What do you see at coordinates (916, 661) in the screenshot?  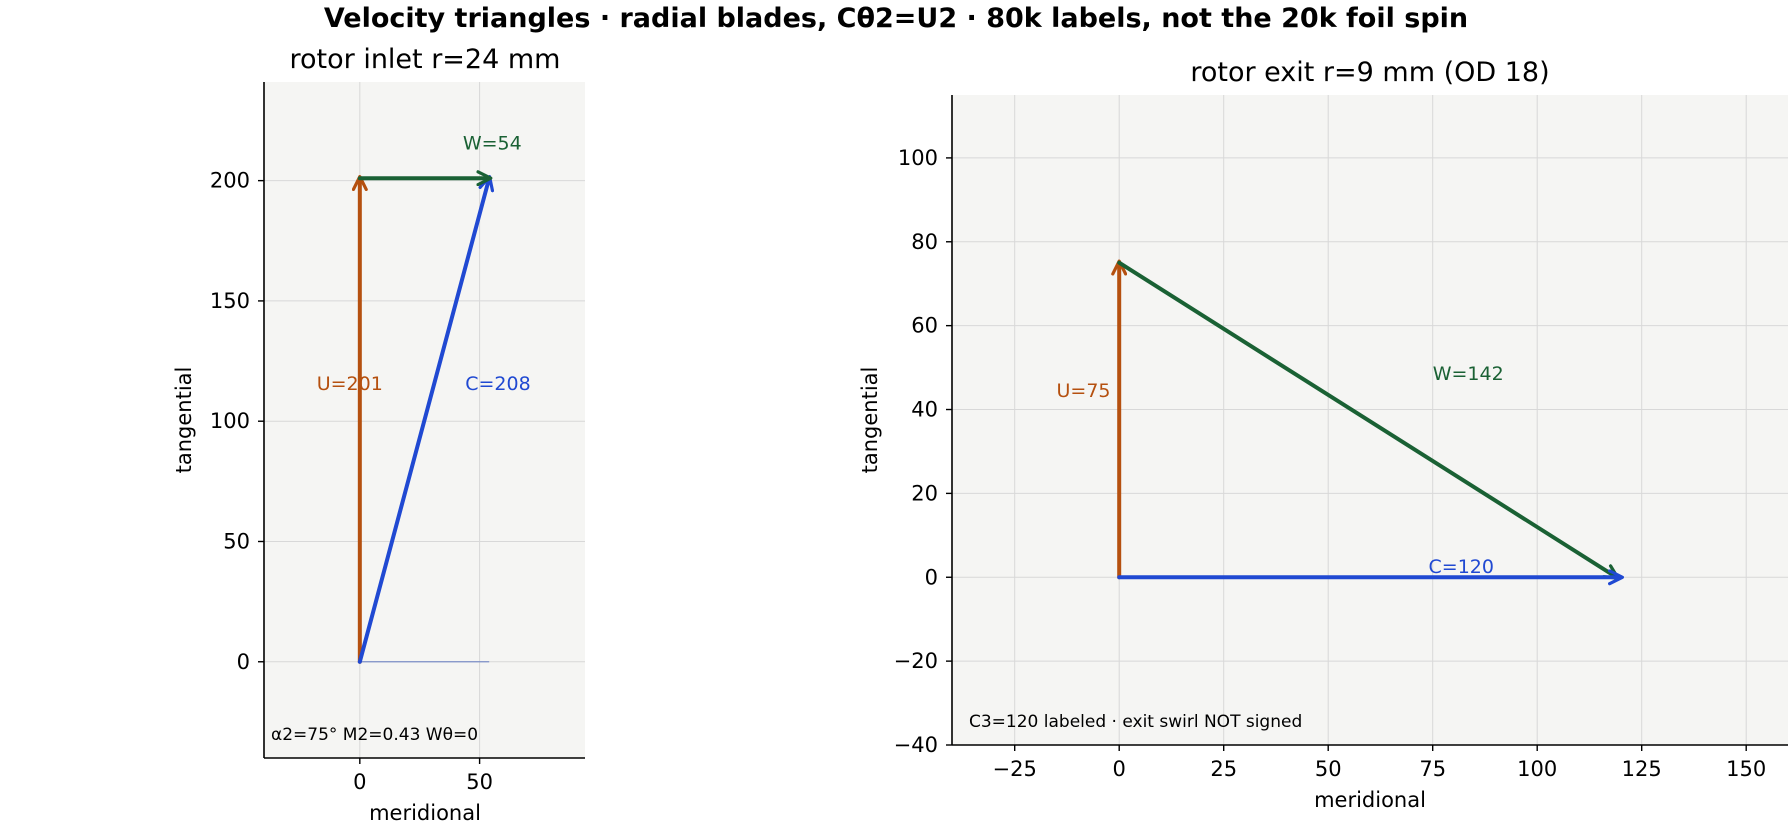 I see `exit-y-tick-label: −20` at bounding box center [916, 661].